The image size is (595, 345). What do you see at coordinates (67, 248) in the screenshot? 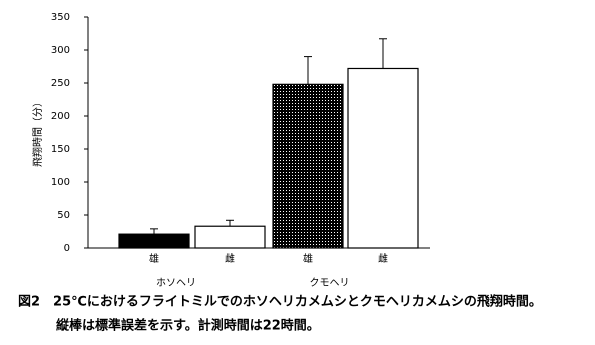
I see `y-tick-label: 0` at bounding box center [67, 248].